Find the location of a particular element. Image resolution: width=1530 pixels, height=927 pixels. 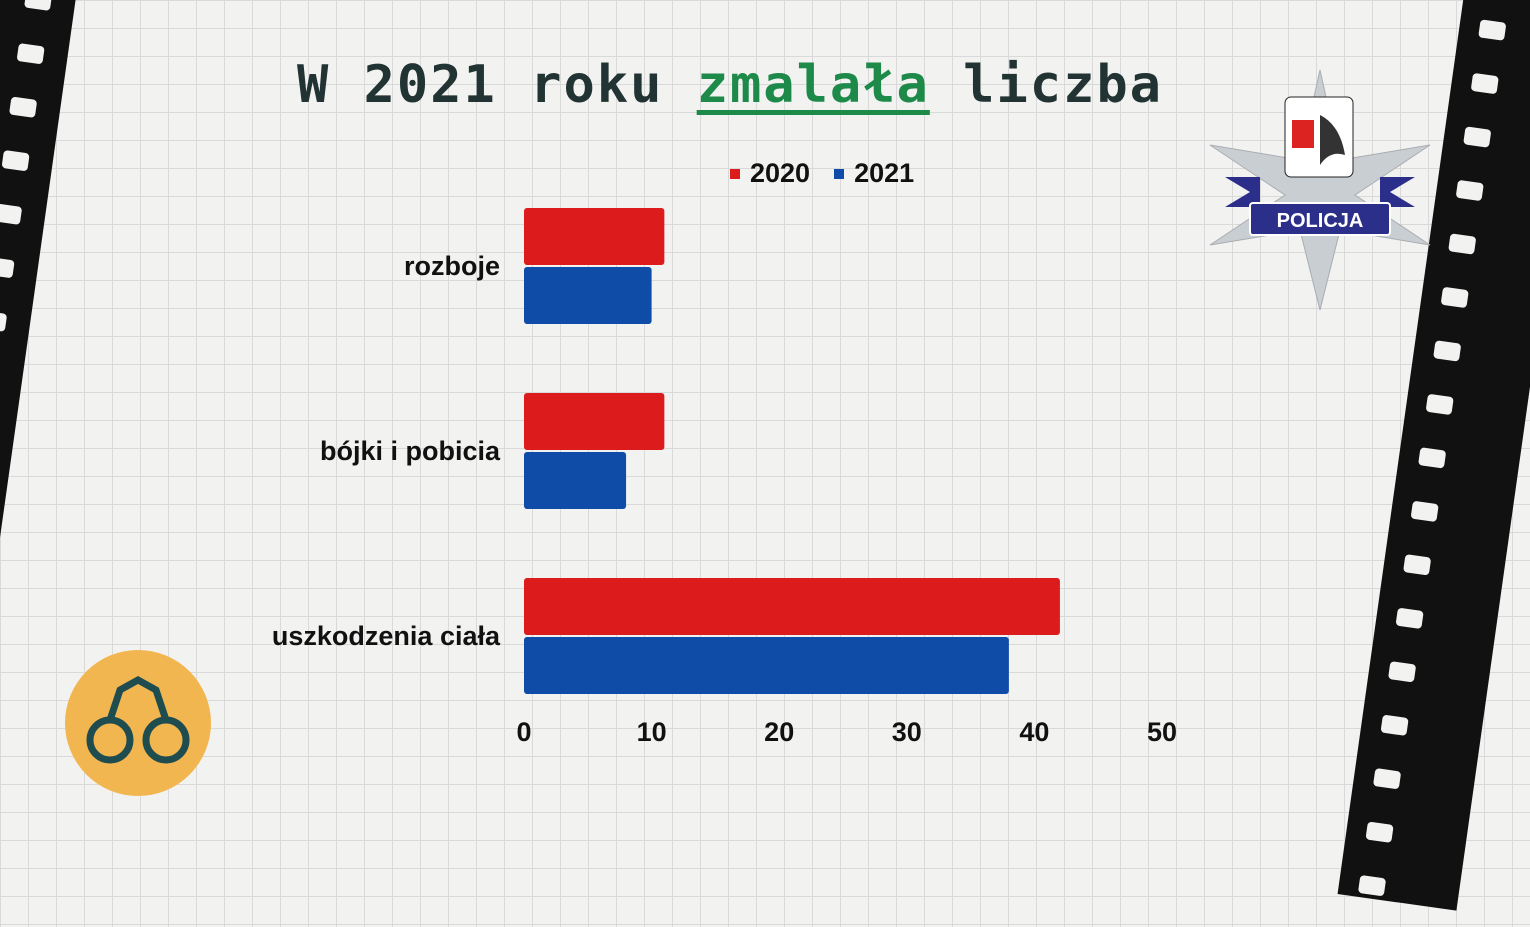

legend: 2020 2021 is located at coordinates (822, 173).